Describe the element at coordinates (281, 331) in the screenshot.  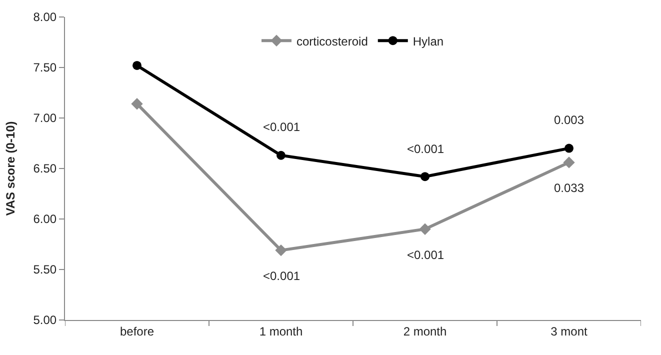
I see `x-tick-label: 1 month` at that location.